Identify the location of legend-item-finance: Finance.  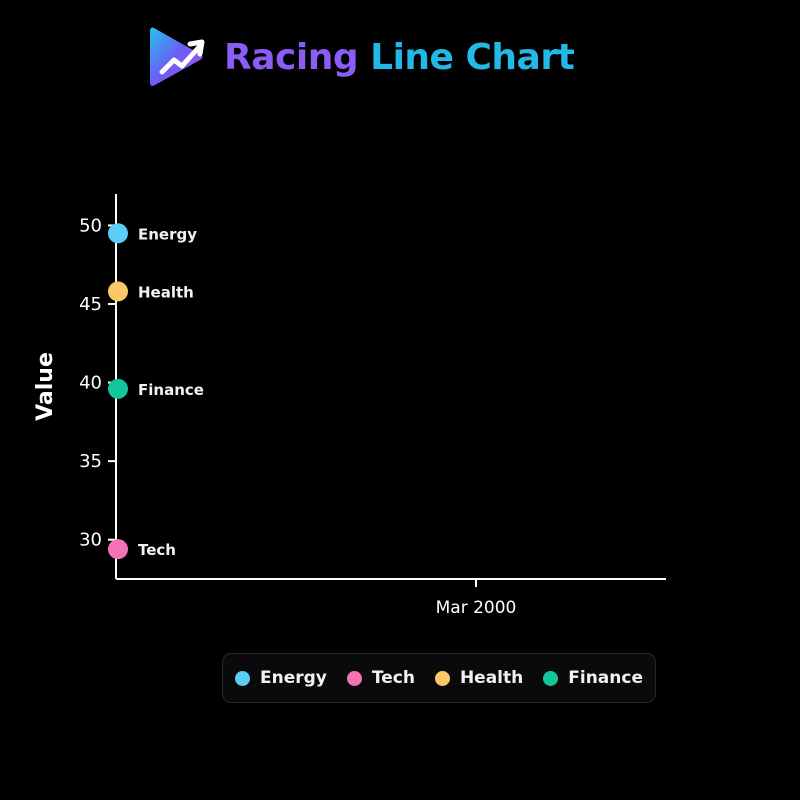
(593, 678).